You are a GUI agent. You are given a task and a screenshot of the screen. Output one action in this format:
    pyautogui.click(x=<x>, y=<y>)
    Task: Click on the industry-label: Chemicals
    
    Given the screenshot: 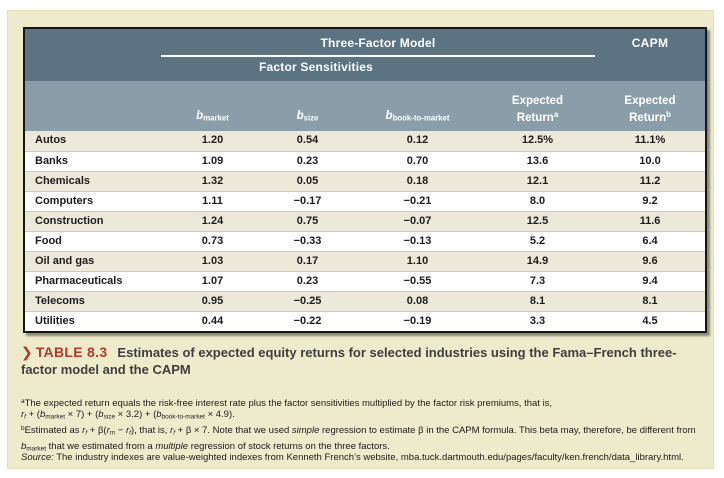 What is the action you would take?
    pyautogui.click(x=63, y=181)
    